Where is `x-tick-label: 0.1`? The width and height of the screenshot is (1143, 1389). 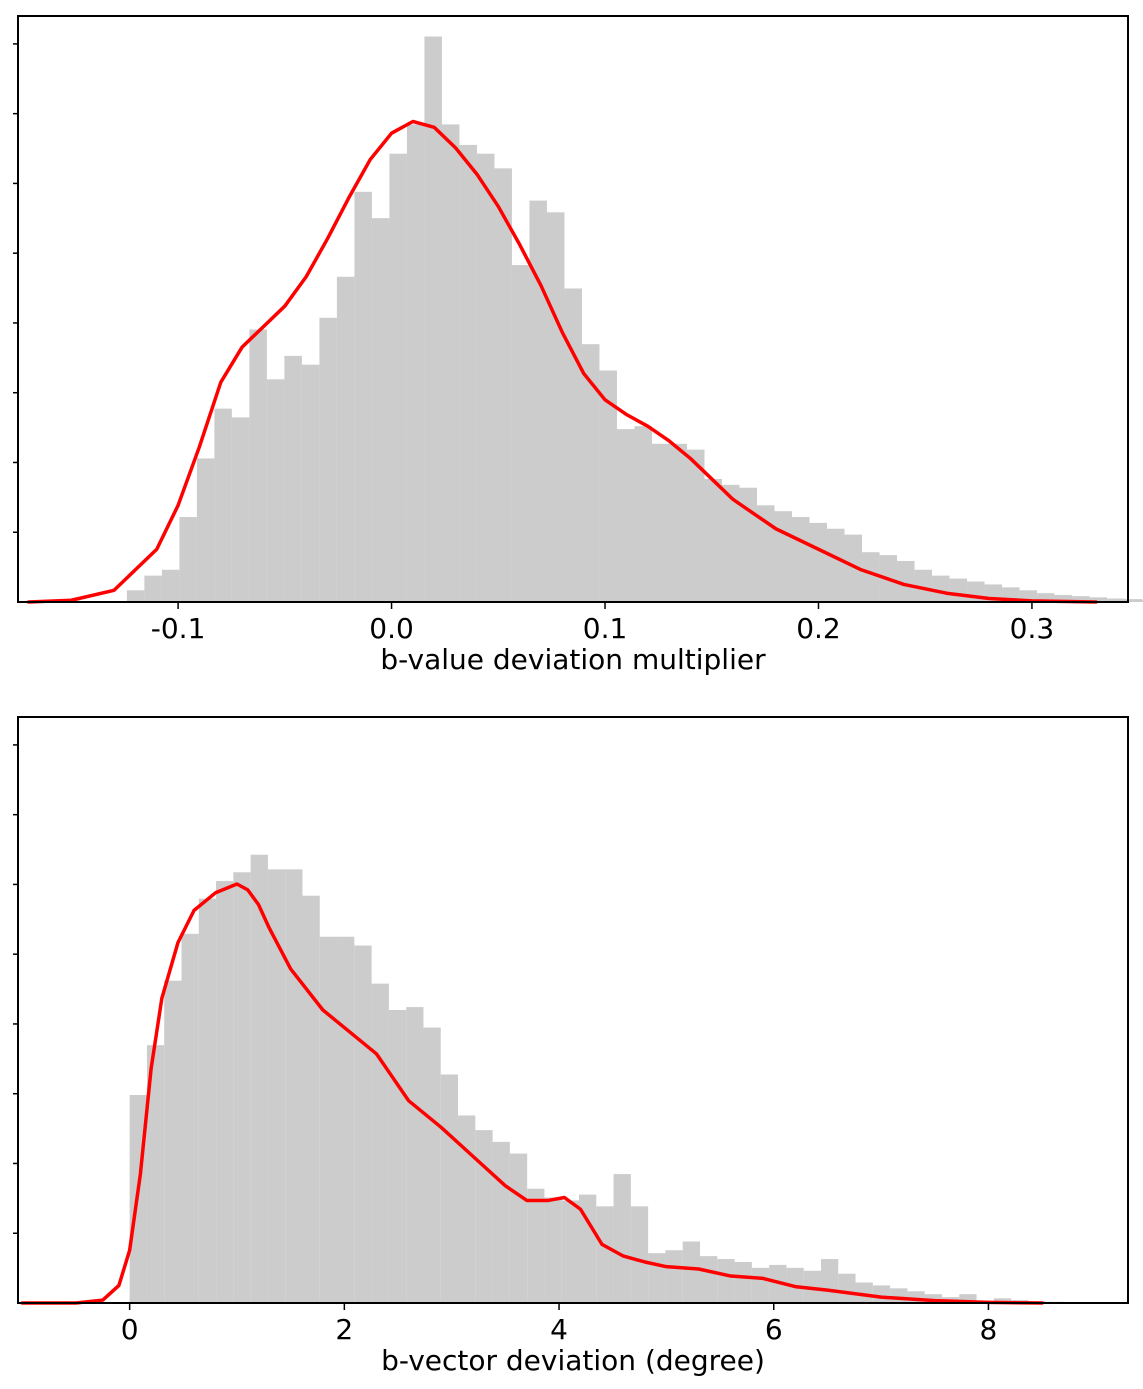
x-tick-label: 0.1 is located at coordinates (605, 628).